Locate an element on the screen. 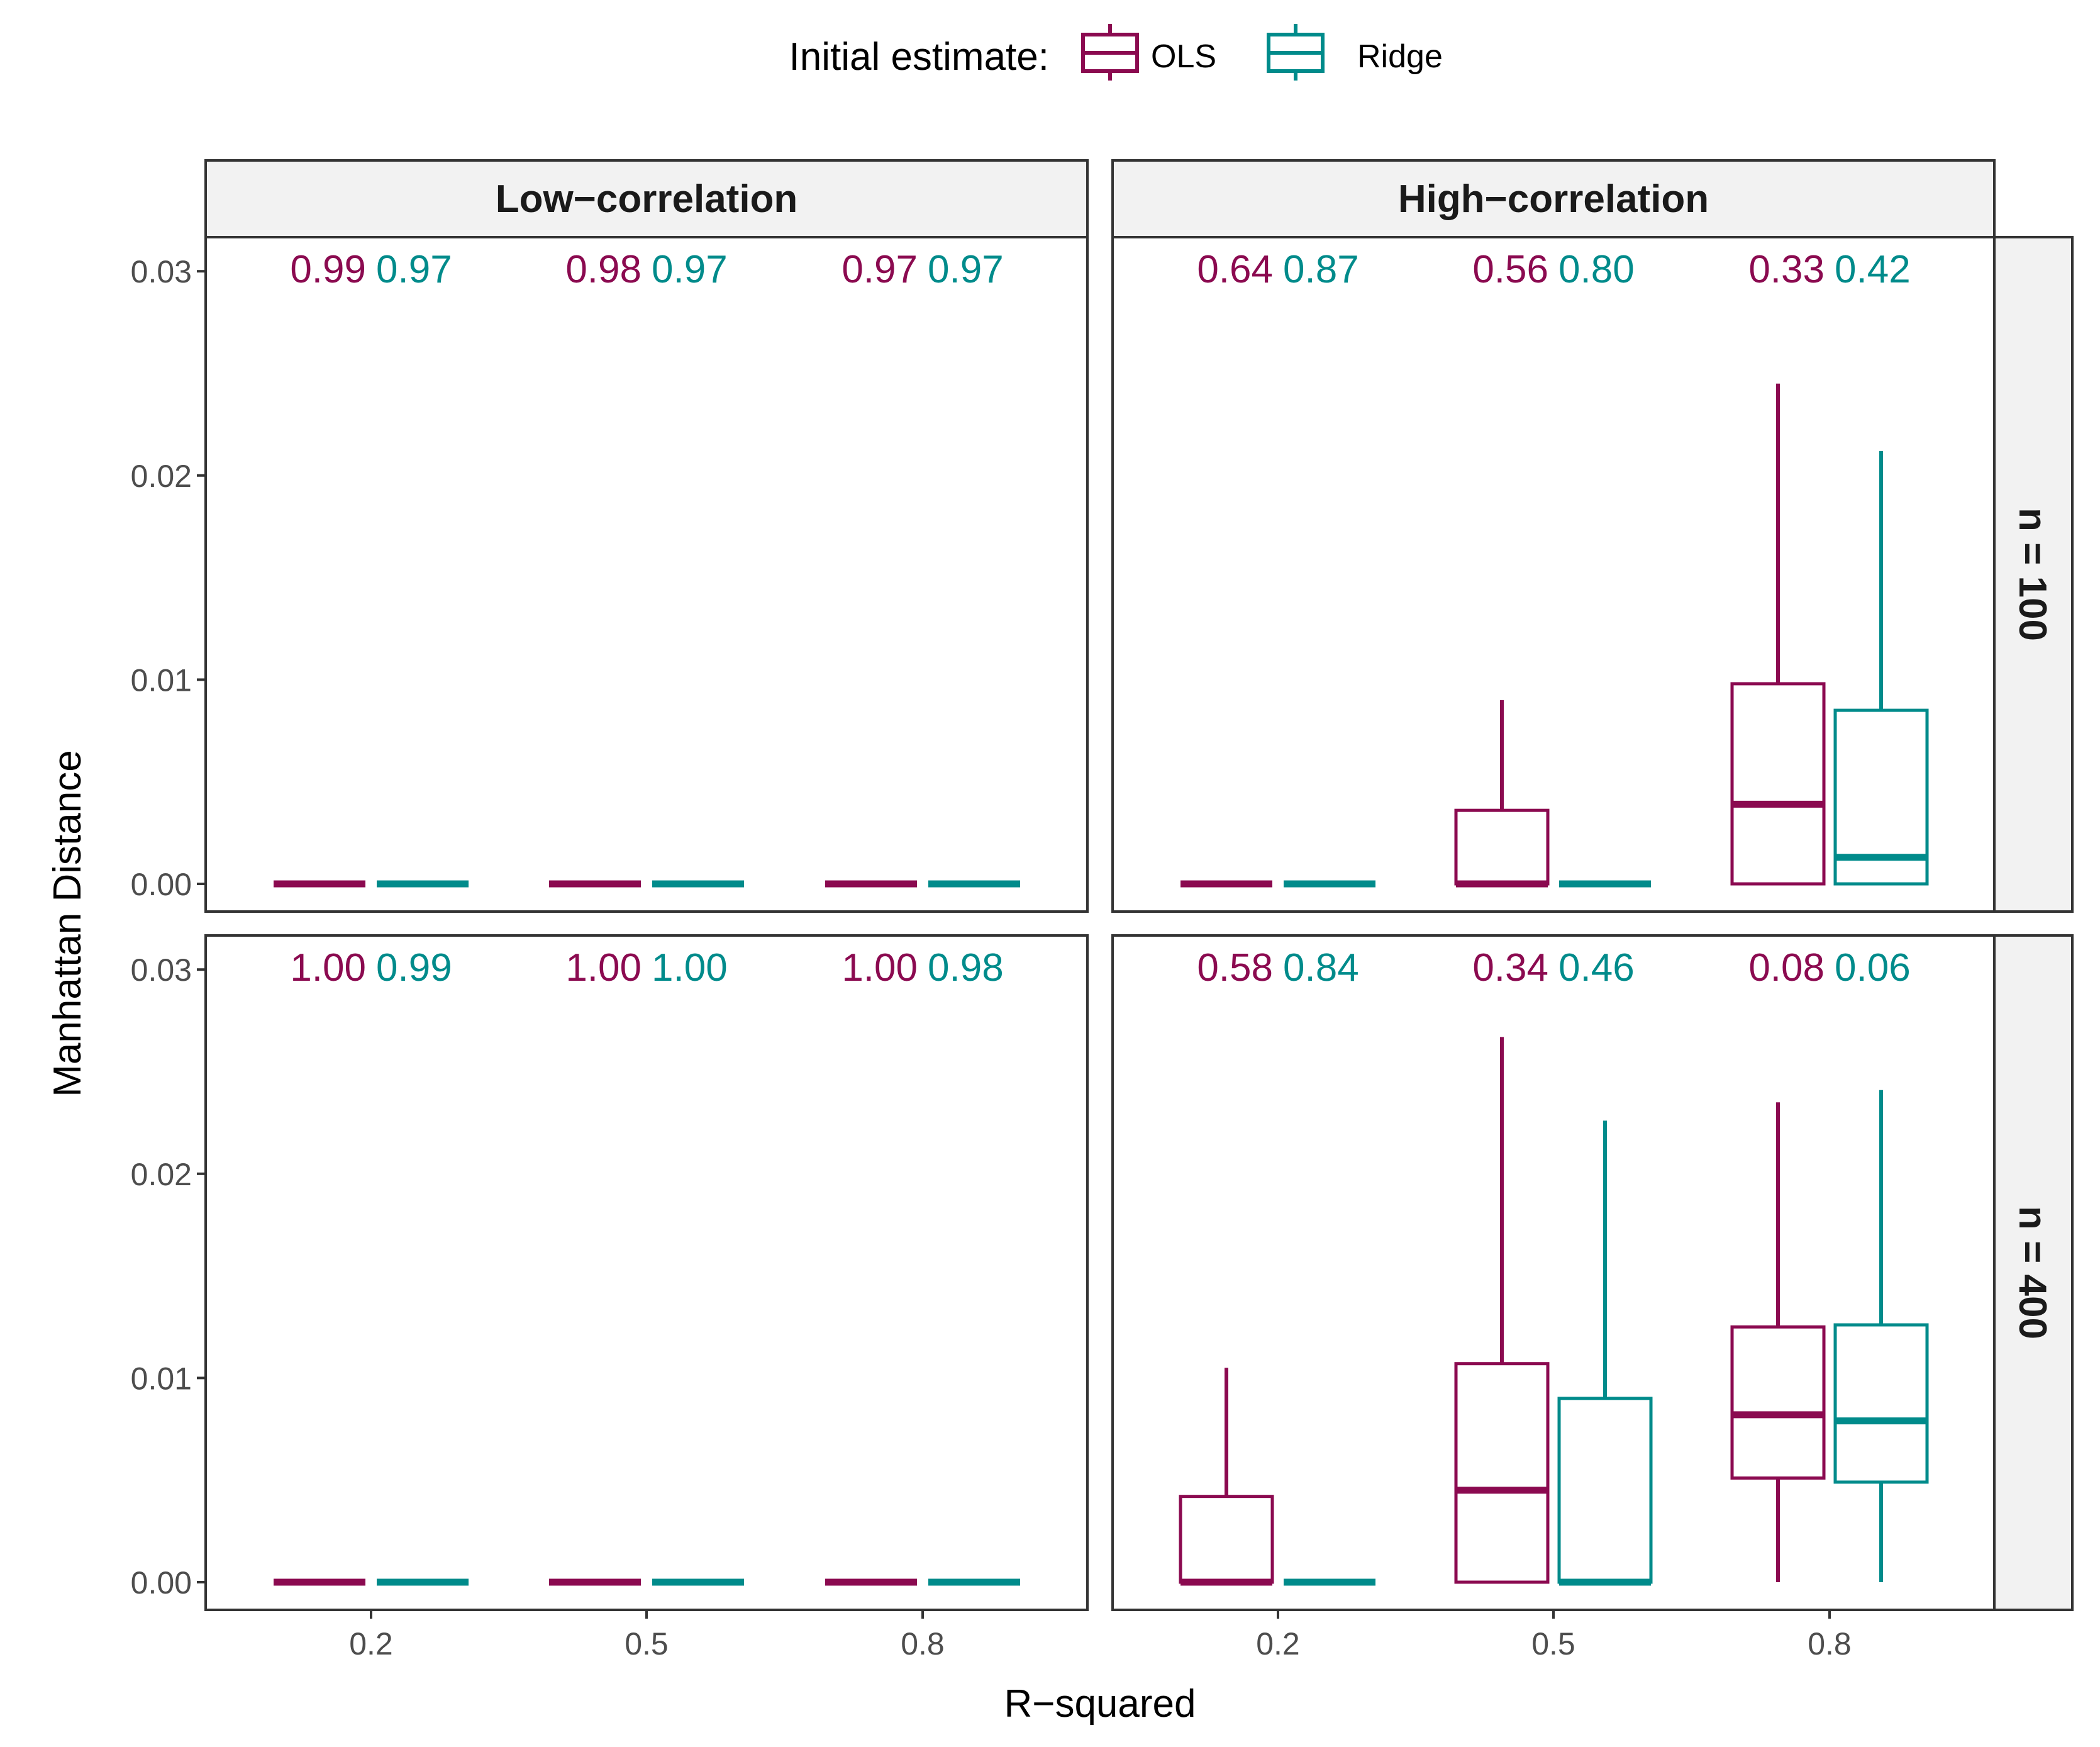 This screenshot has height=1747, width=2100. x-axis-title: R−squared is located at coordinates (1100, 1704).